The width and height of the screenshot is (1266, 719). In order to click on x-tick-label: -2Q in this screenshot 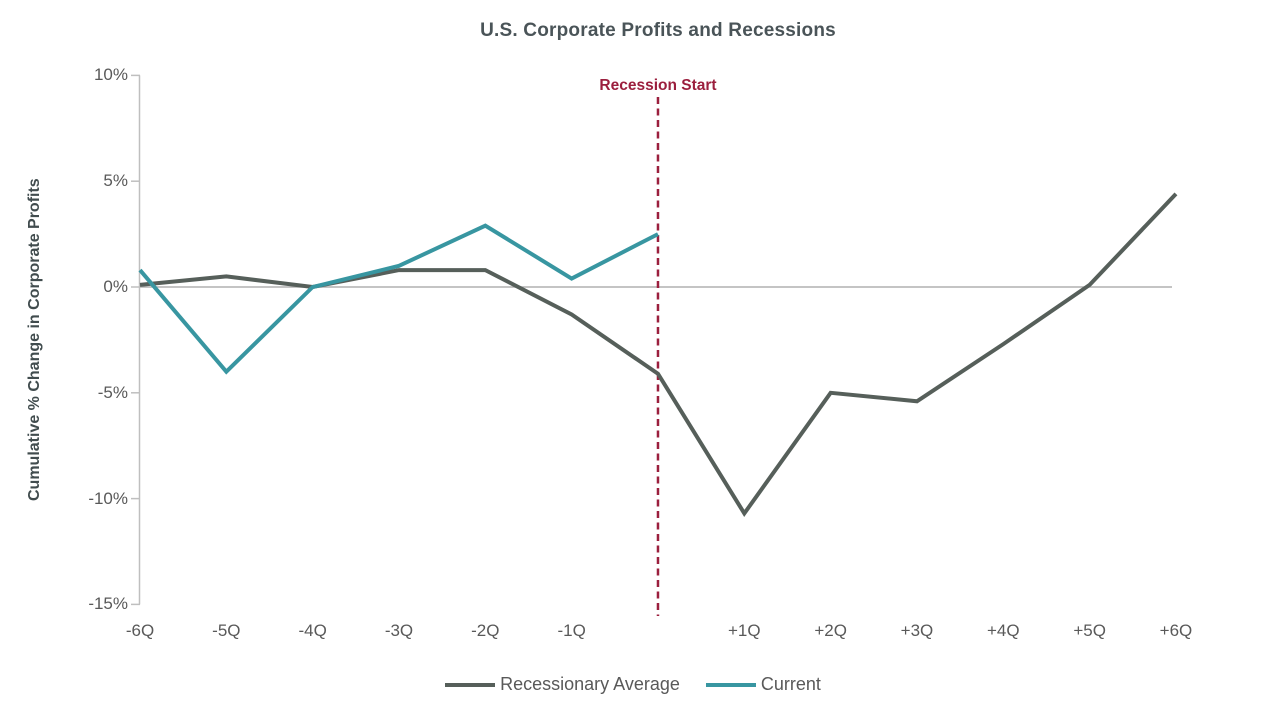, I will do `click(485, 630)`.